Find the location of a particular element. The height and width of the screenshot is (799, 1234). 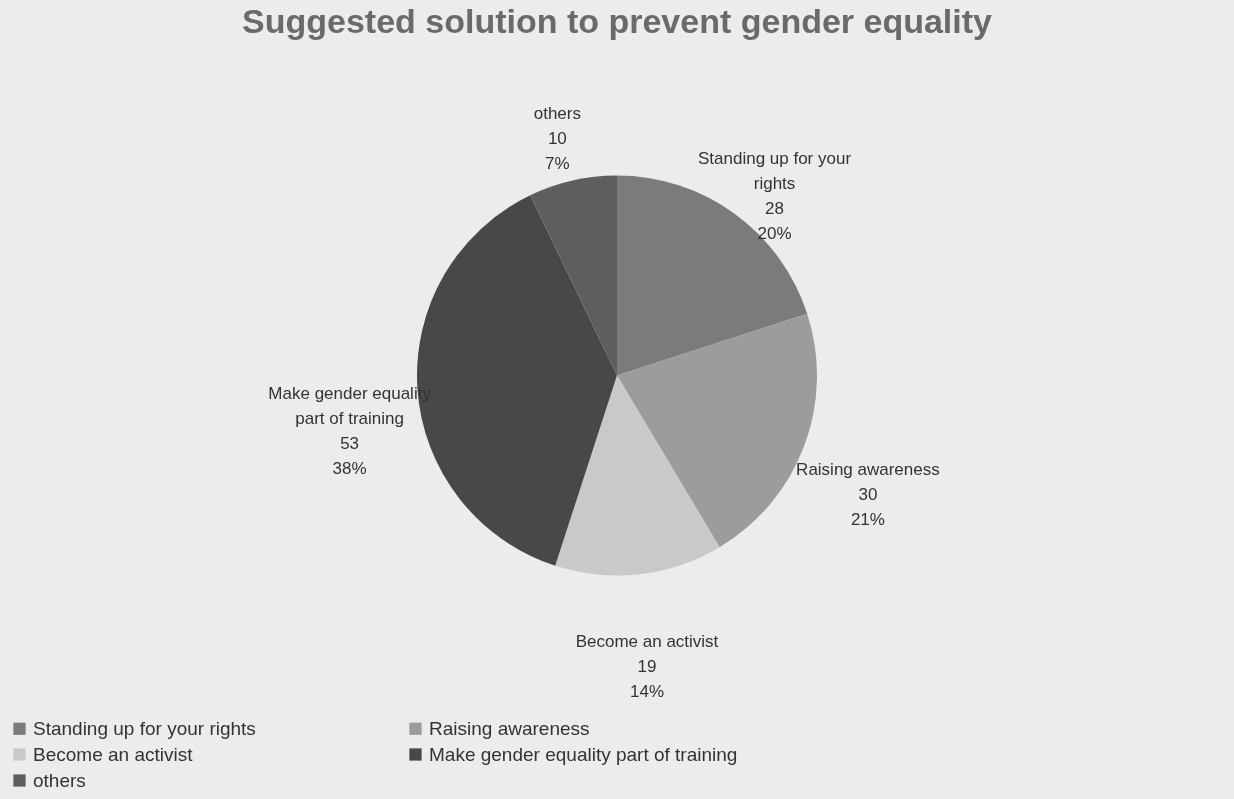

legend-label: others is located at coordinates (59, 780).